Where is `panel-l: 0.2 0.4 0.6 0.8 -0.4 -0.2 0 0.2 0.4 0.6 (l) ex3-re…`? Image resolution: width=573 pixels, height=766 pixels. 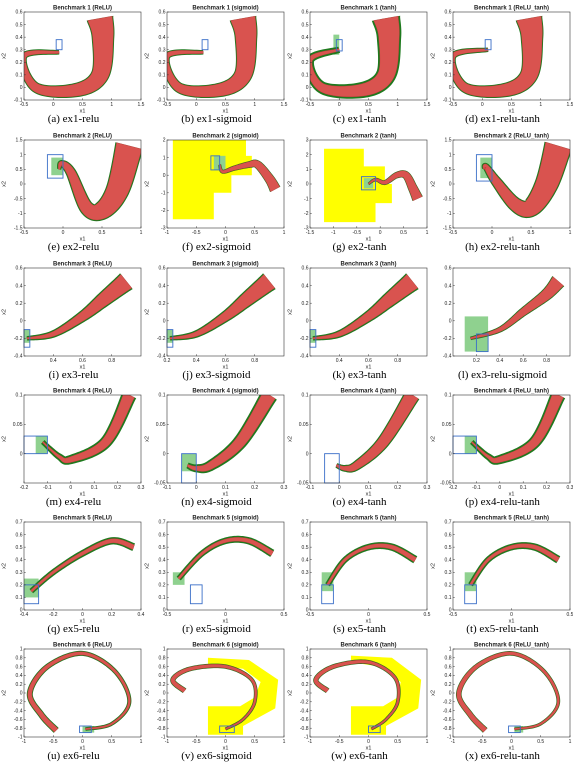
panel-l: 0.2 0.4 0.6 0.8 -0.4 -0.2 0 0.2 0.4 0.6 (l) ex3-re… is located at coordinates (502, 321).